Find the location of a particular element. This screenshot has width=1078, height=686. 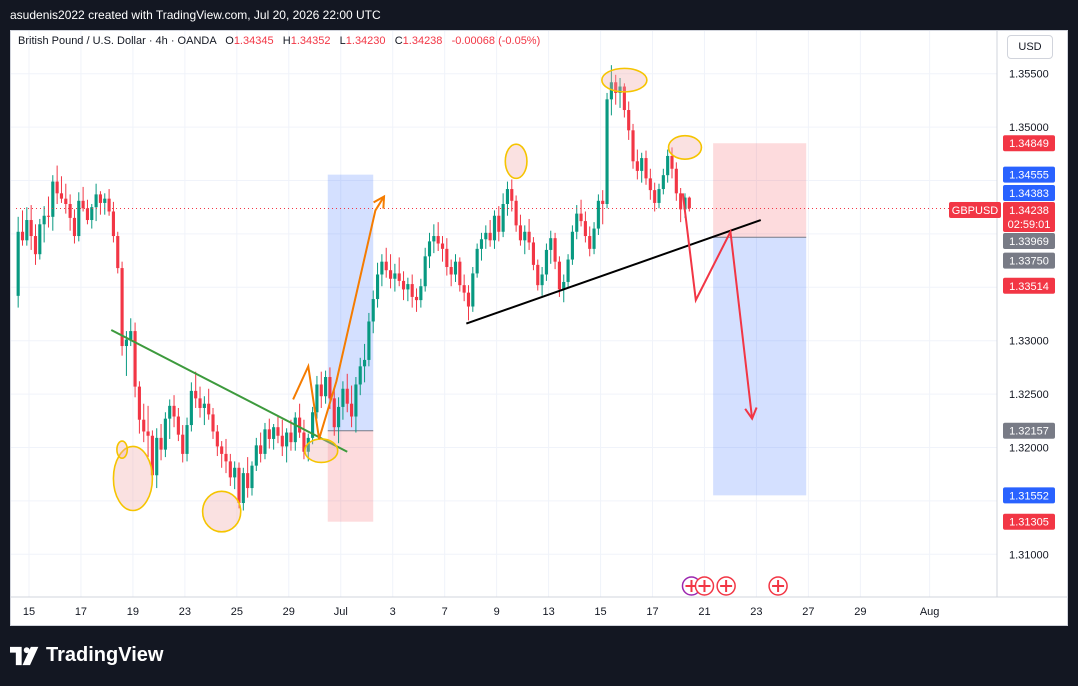

price-label-text: 1.34383 is located at coordinates (1029, 194).